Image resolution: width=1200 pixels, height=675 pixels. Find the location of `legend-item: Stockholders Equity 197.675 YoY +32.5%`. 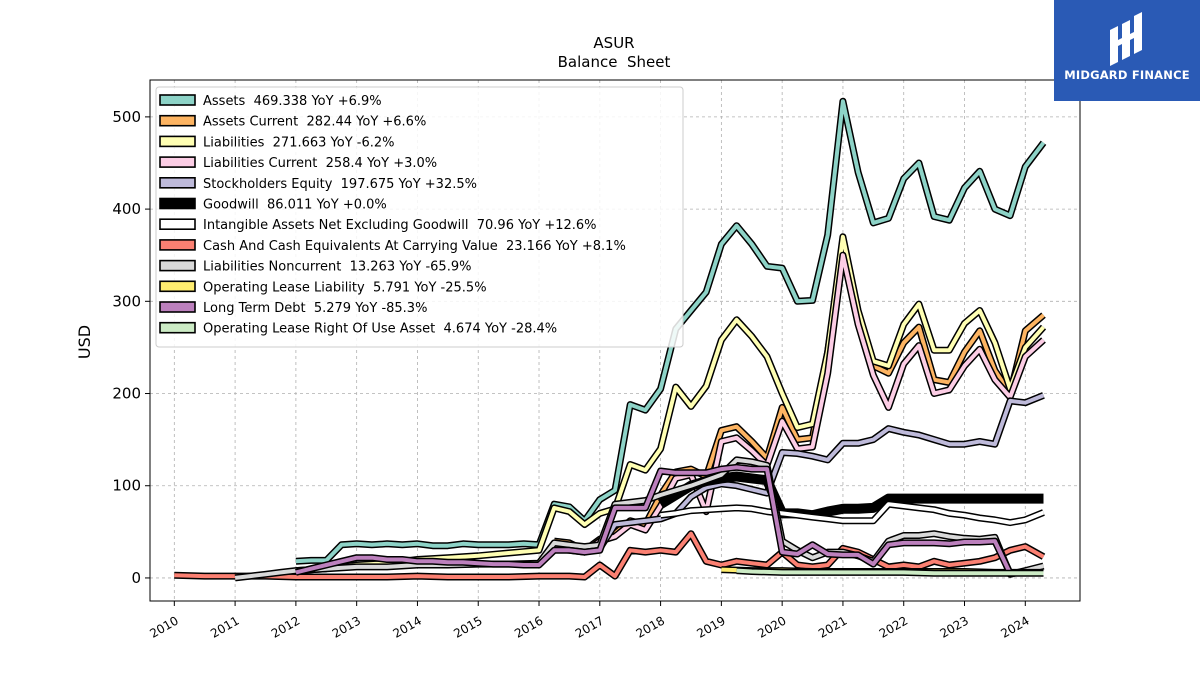

legend-item: Stockholders Equity 197.675 YoY +32.5% is located at coordinates (318, 184).